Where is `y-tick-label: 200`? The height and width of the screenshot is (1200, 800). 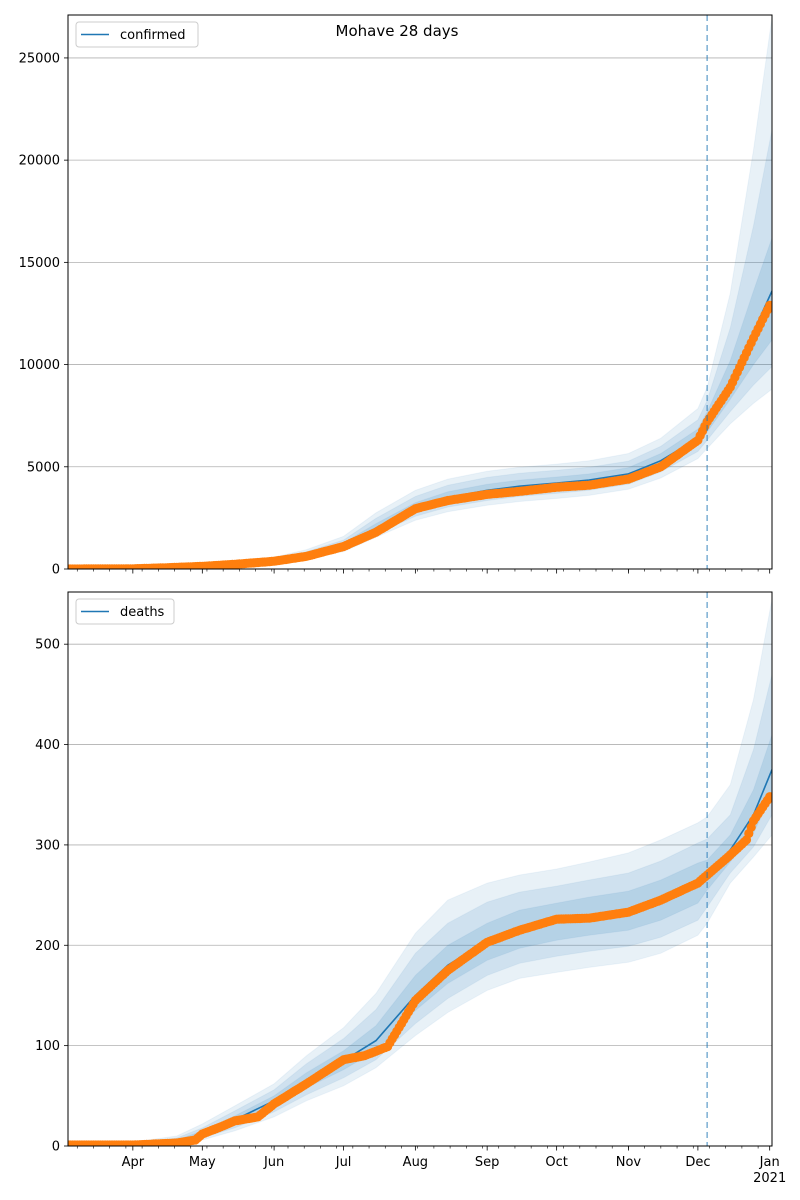 y-tick-label: 200 is located at coordinates (47, 946).